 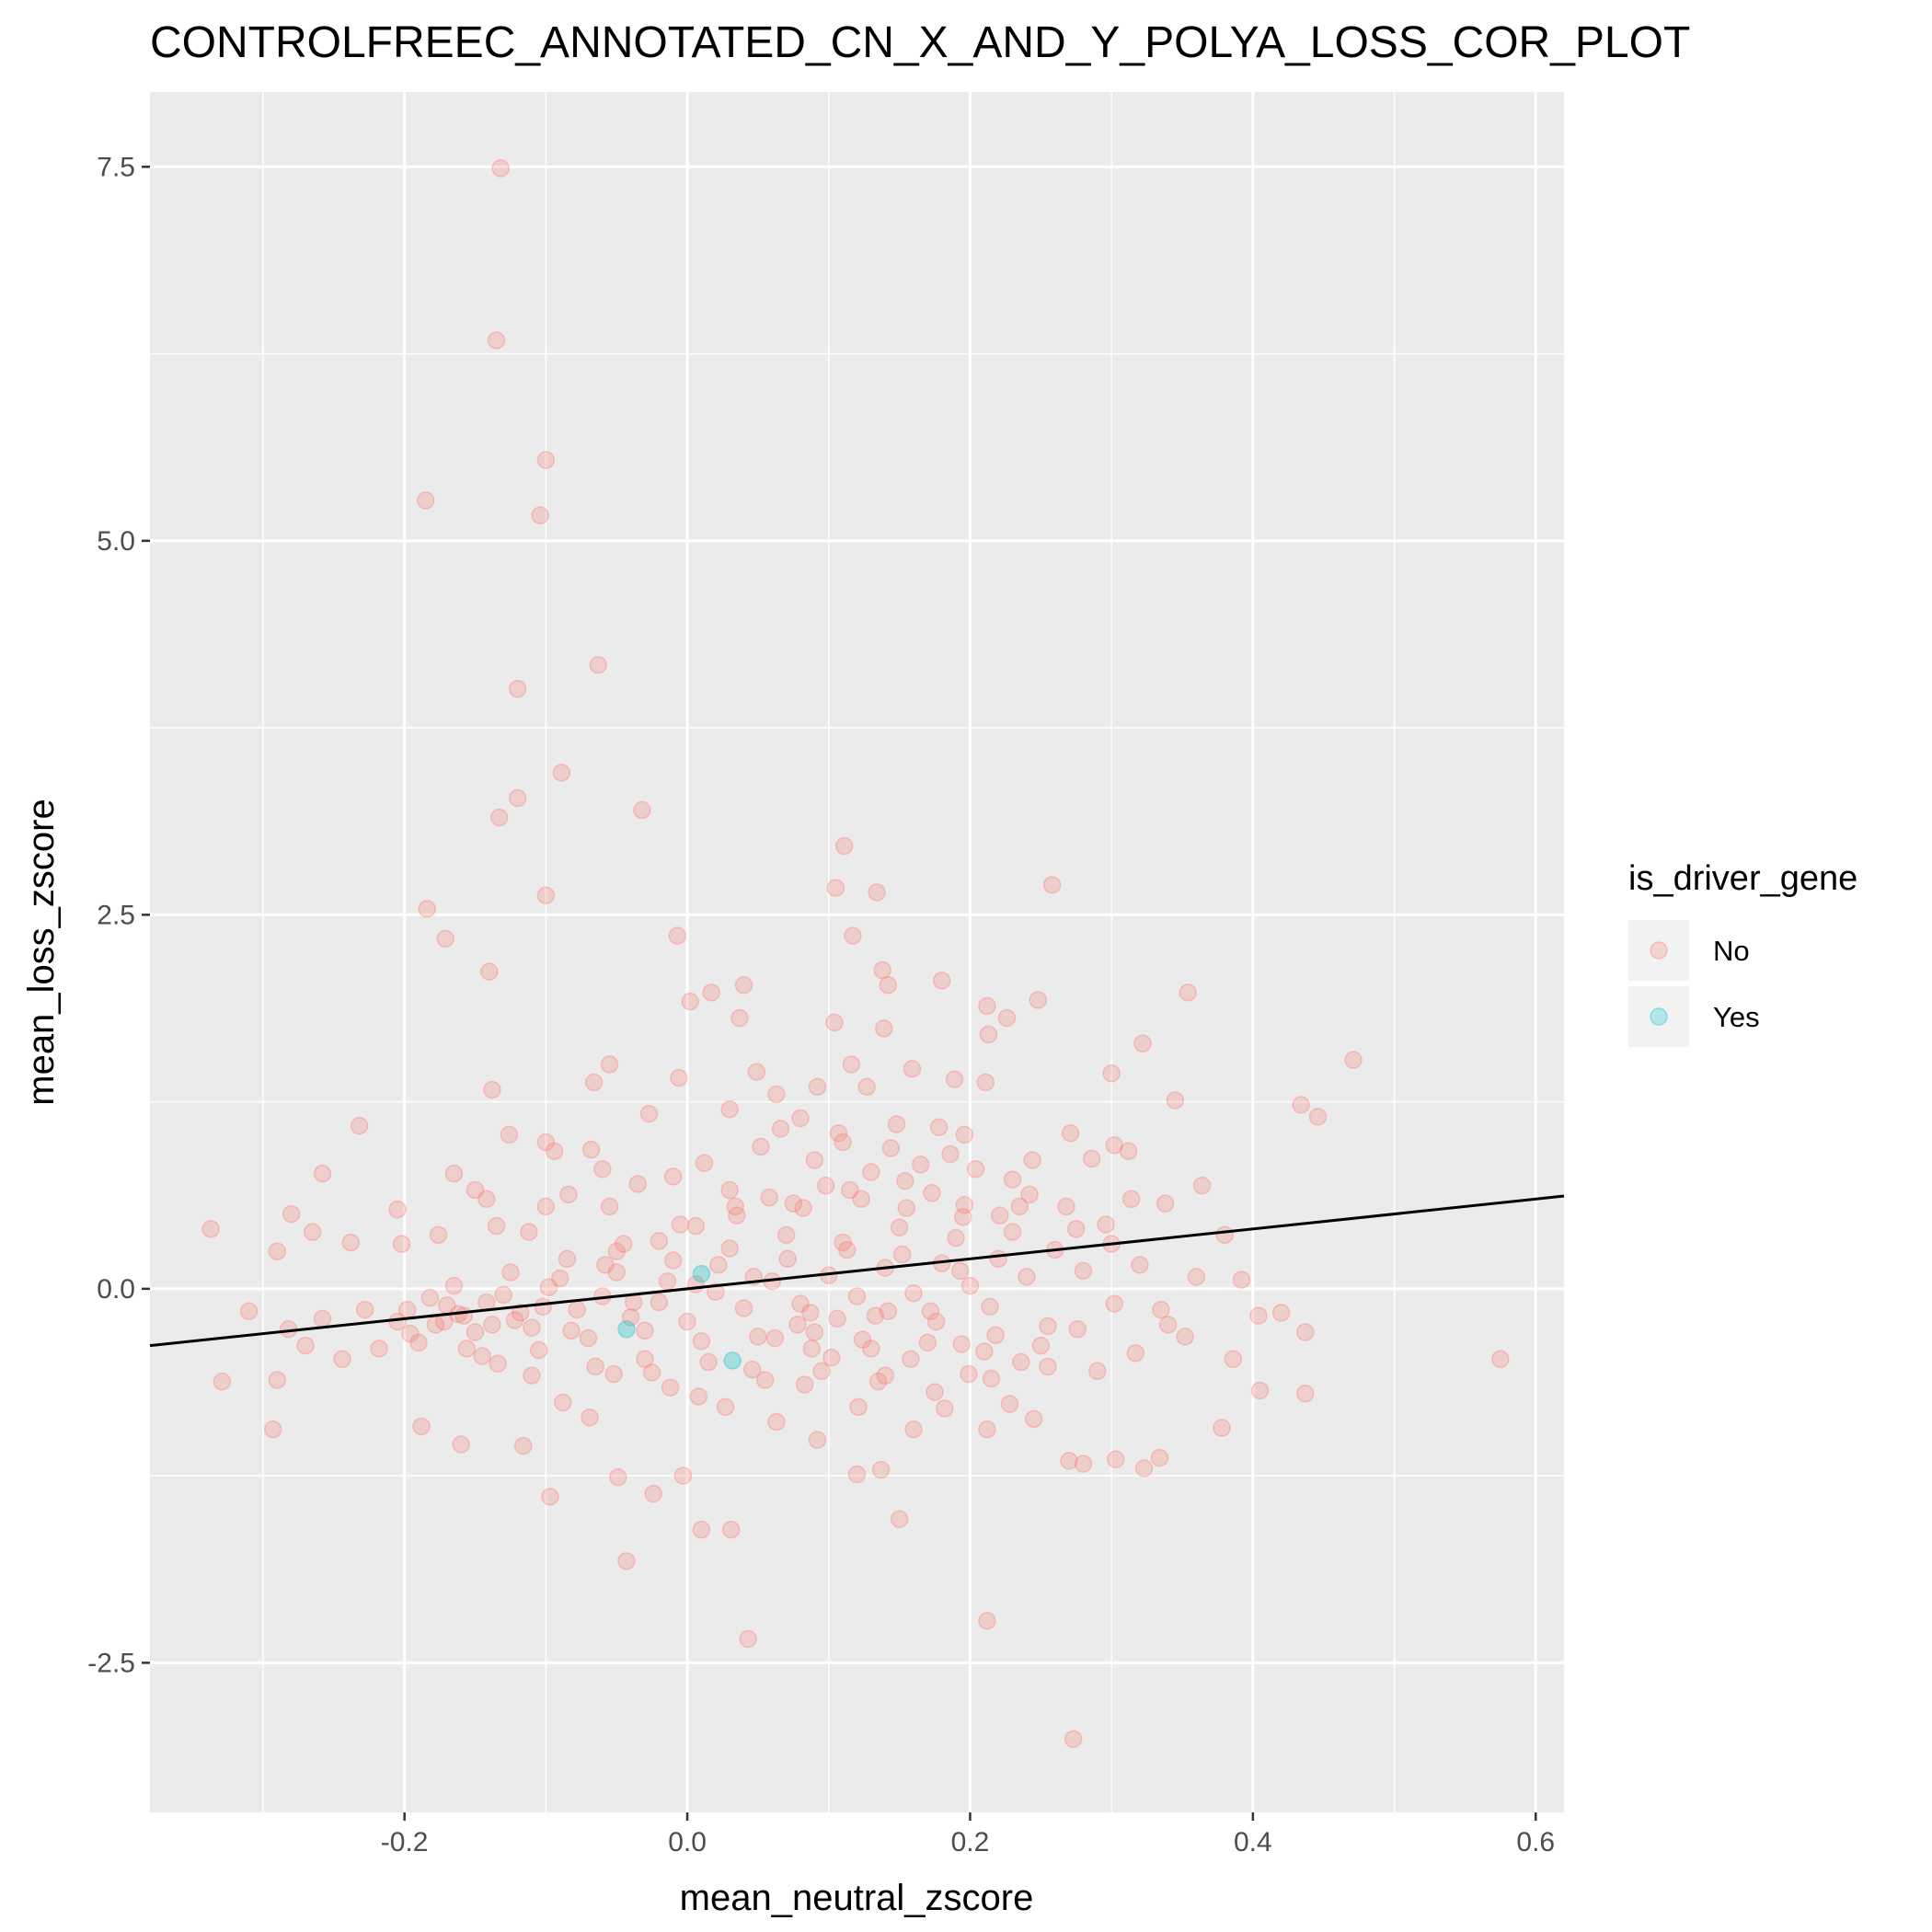 What do you see at coordinates (1535, 1842) in the screenshot?
I see `x-tick-label: 0.6` at bounding box center [1535, 1842].